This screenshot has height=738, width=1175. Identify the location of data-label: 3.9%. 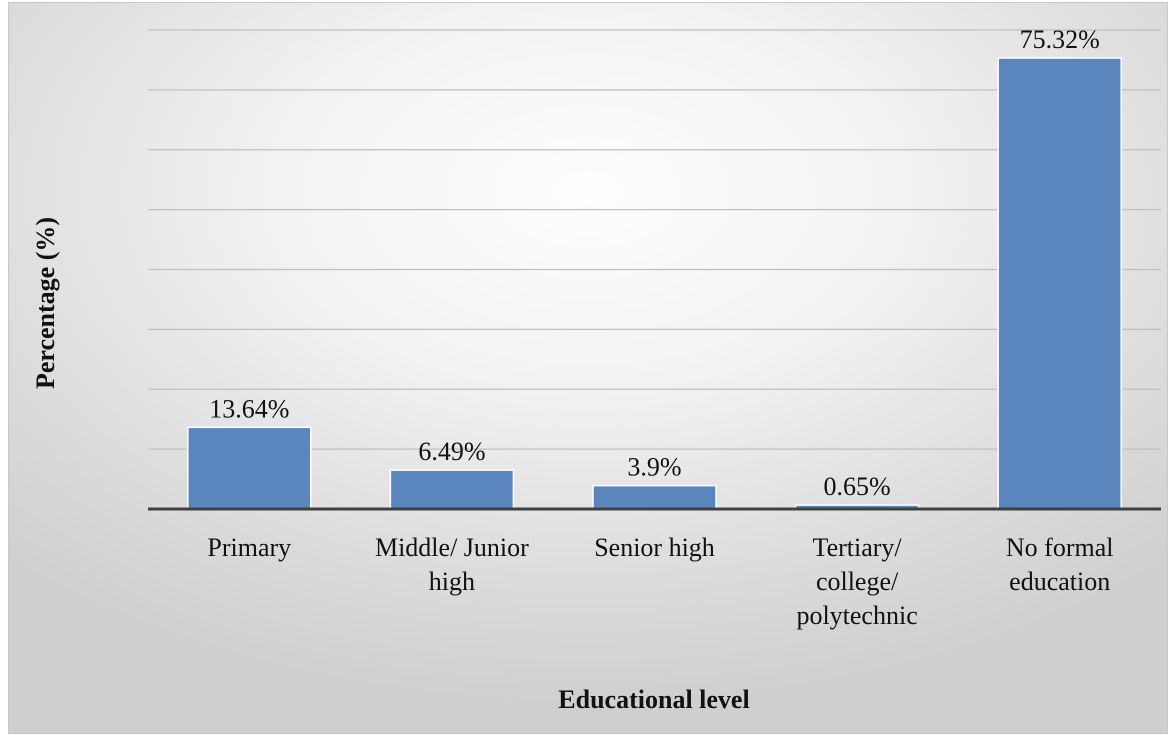
(654, 467).